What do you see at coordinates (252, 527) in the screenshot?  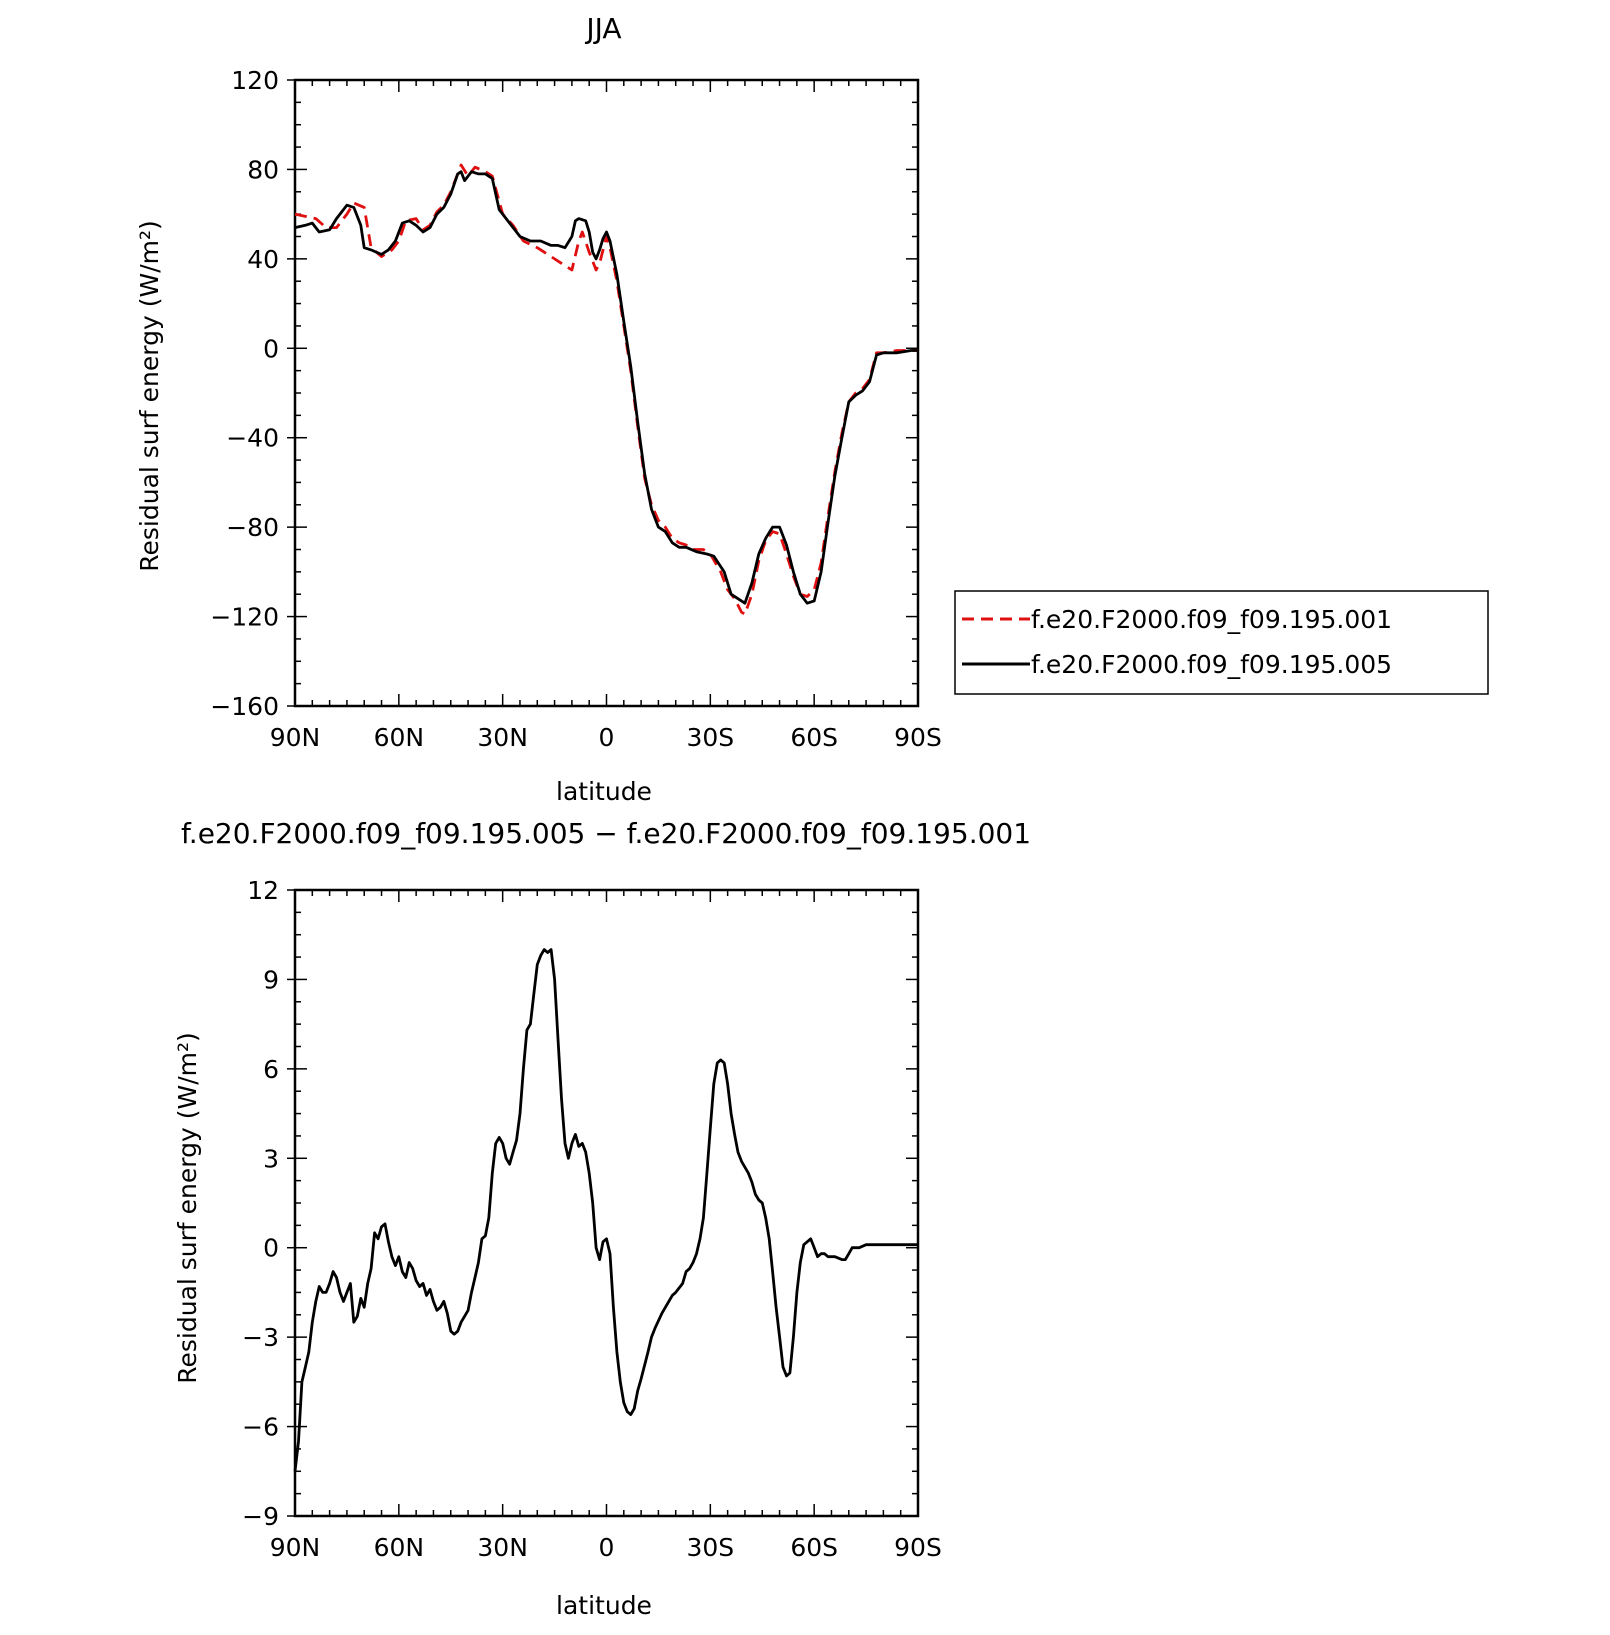 I see `y-tick-label: −80` at bounding box center [252, 527].